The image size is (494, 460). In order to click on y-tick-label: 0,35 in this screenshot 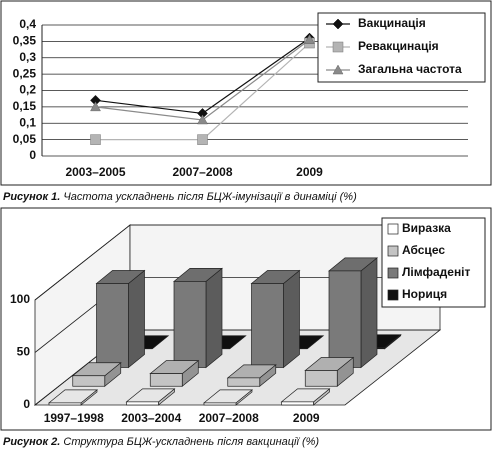, I will do `click(25, 41)`.